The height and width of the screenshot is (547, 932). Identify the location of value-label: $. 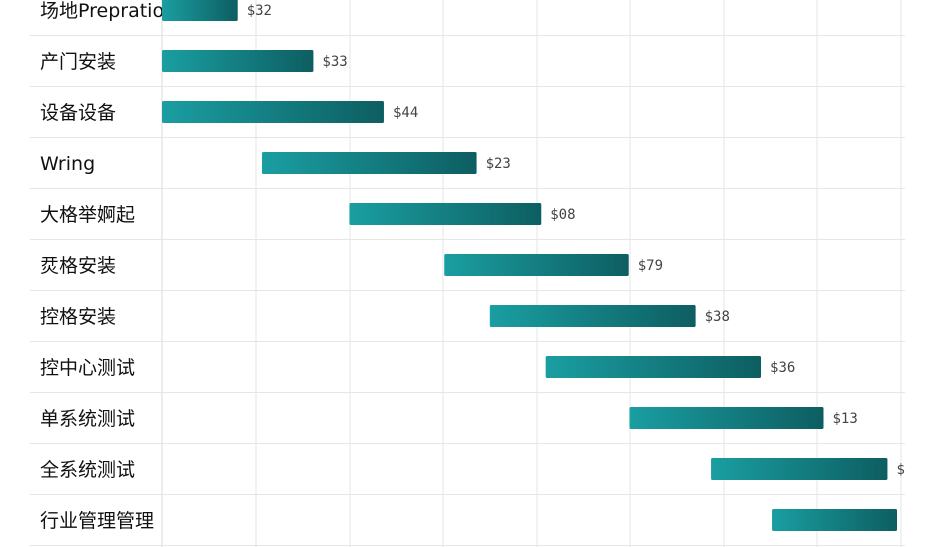
(900, 470).